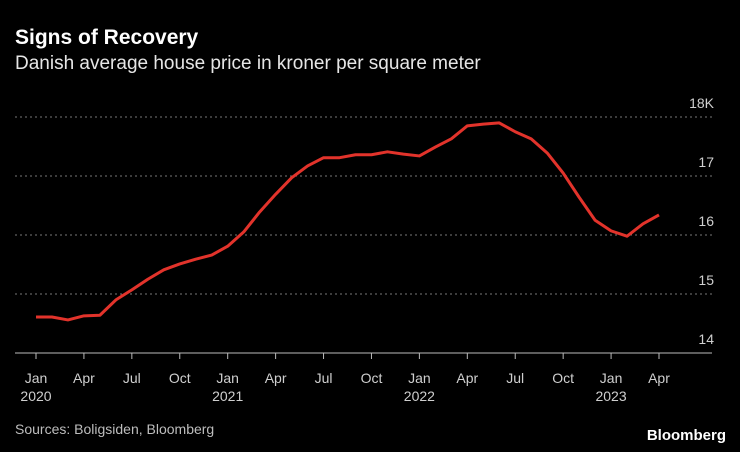 Image resolution: width=740 pixels, height=452 pixels. Describe the element at coordinates (706, 339) in the screenshot. I see `y-tick-label: 14` at that location.